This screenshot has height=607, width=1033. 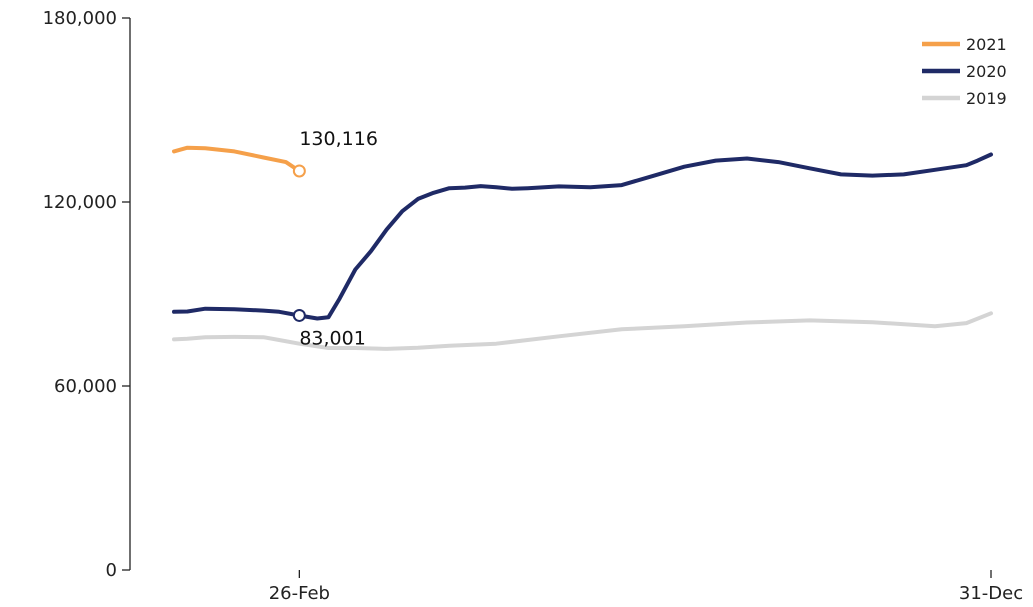 I want to click on y-tick-label: 180,000, so click(x=80, y=18).